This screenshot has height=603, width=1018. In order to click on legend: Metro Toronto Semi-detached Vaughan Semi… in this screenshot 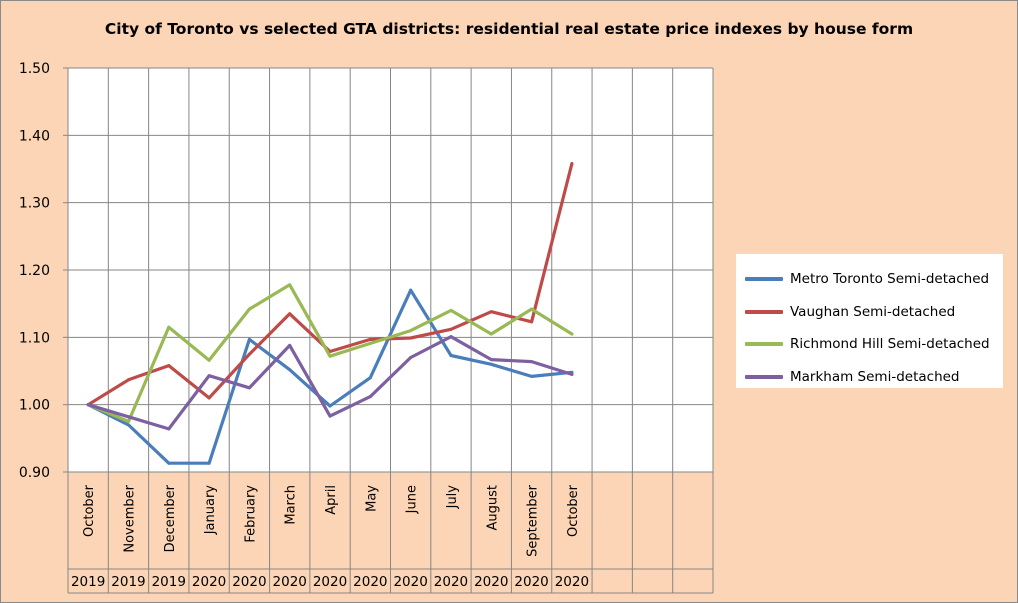, I will do `click(869, 321)`.